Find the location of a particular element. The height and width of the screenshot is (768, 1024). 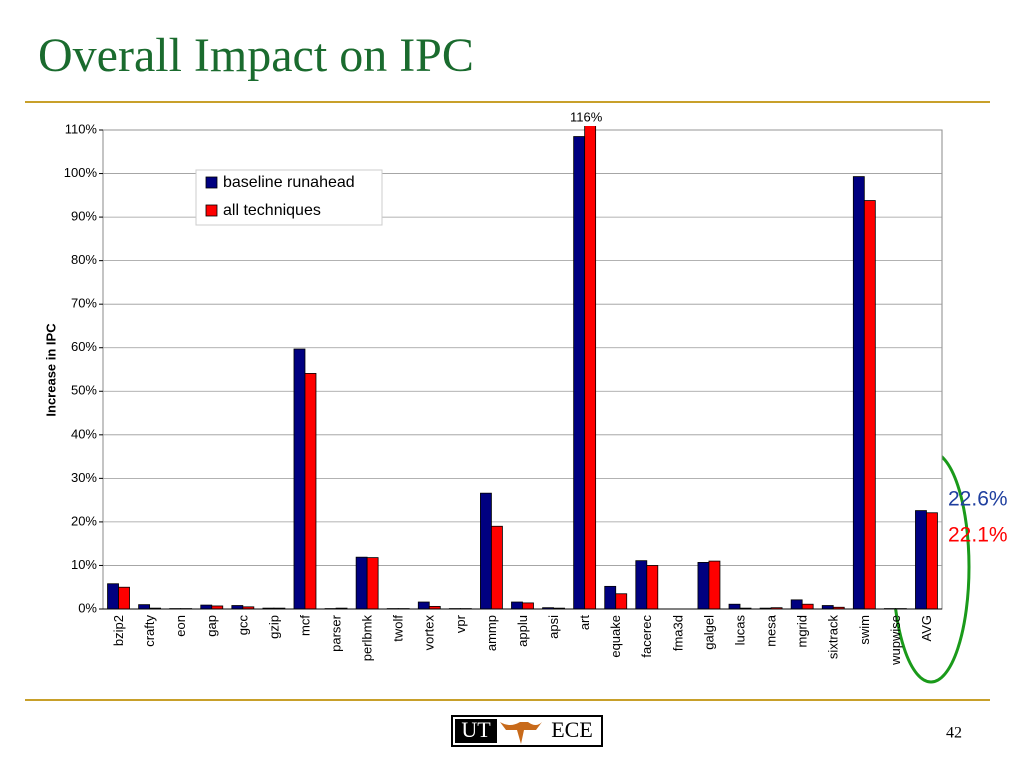

x-tick-label: lucas is located at coordinates (739, 630).